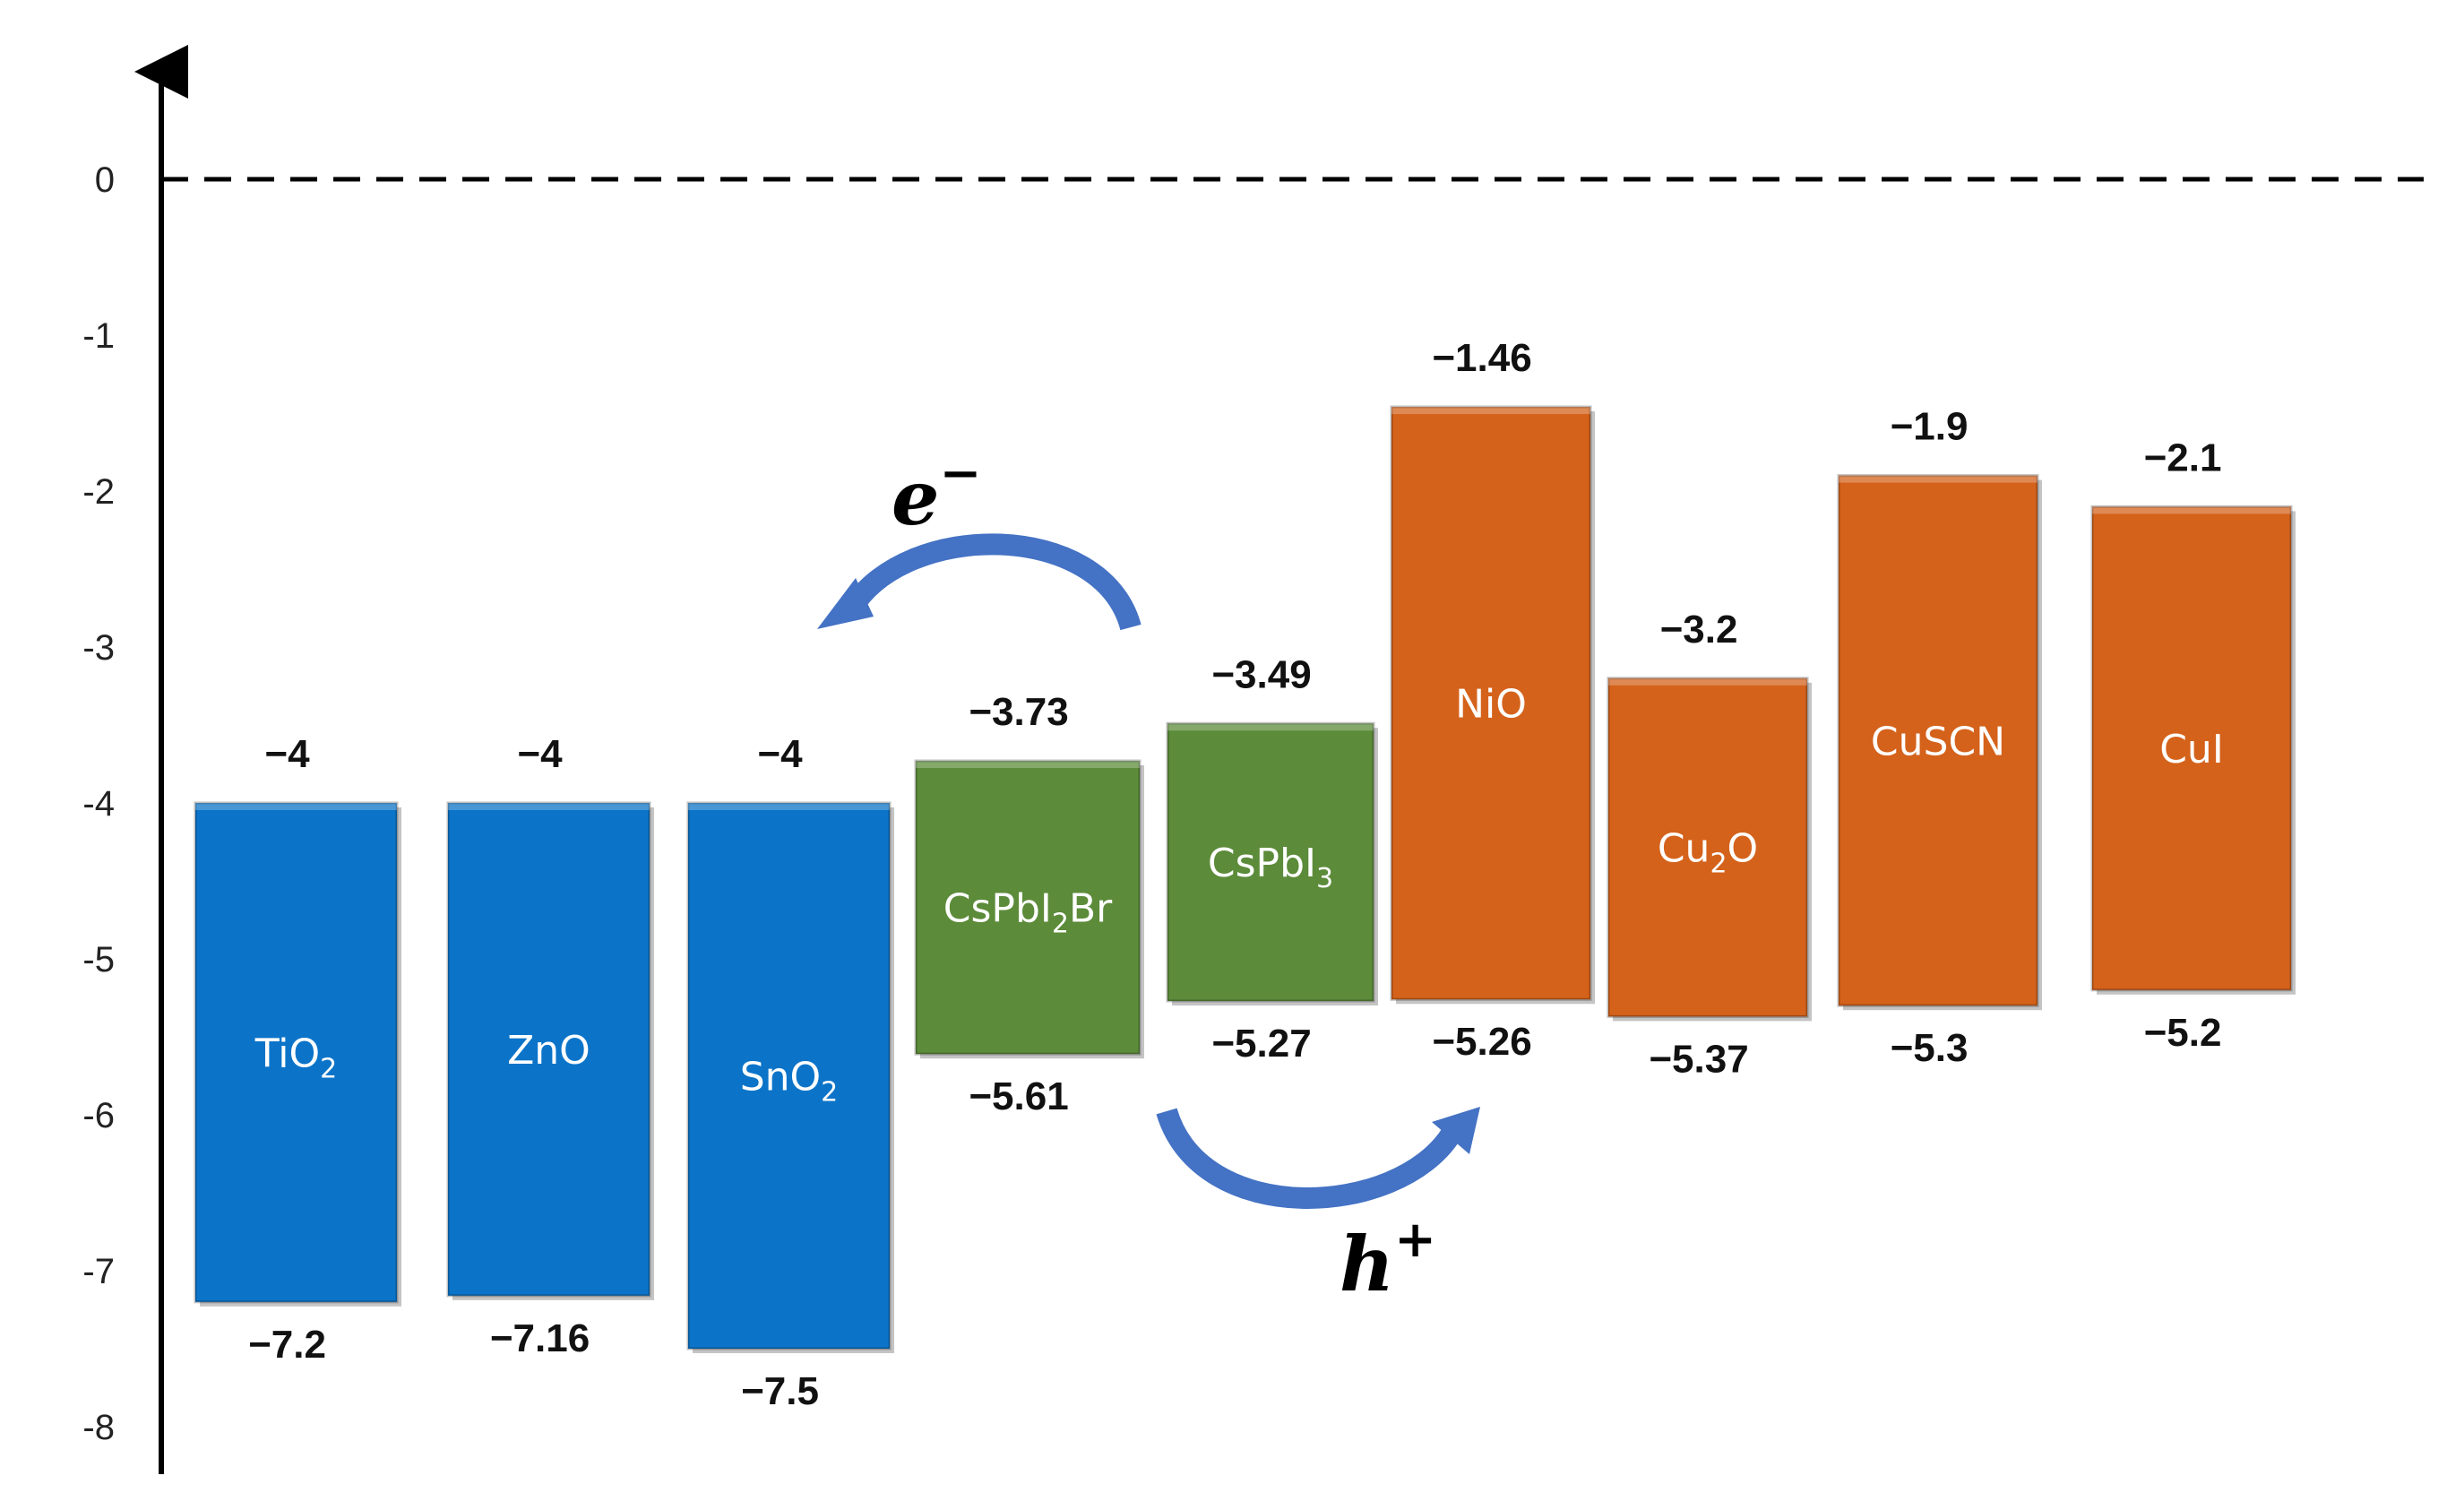 This screenshot has height=1510, width=2464. What do you see at coordinates (1743, 849) in the screenshot?
I see `bar-name-suffix: O` at bounding box center [1743, 849].